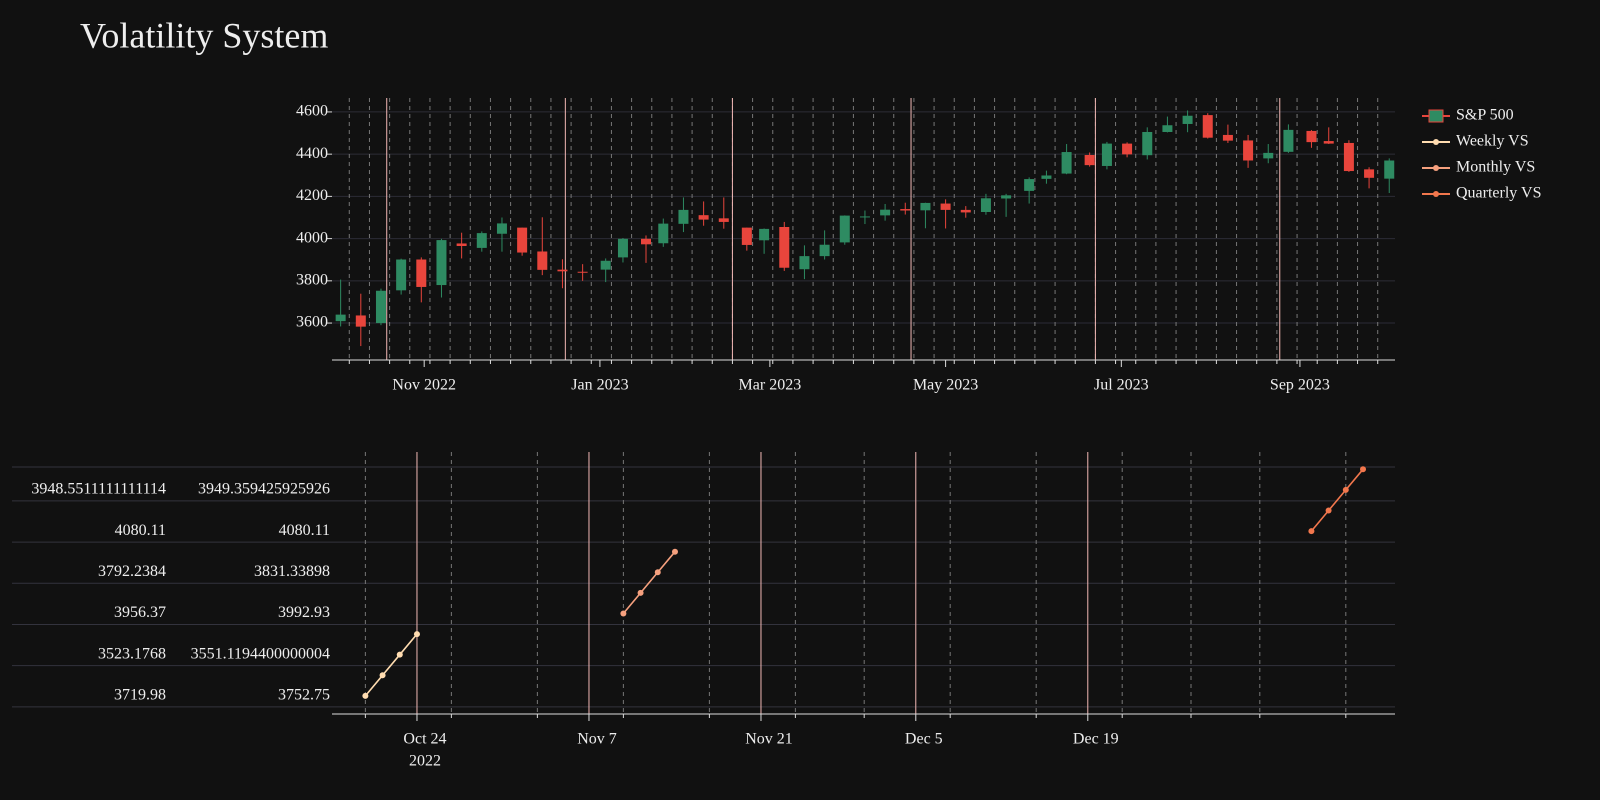 This screenshot has width=1600, height=800. I want to click on y-tick-label: 4600, so click(312, 111).